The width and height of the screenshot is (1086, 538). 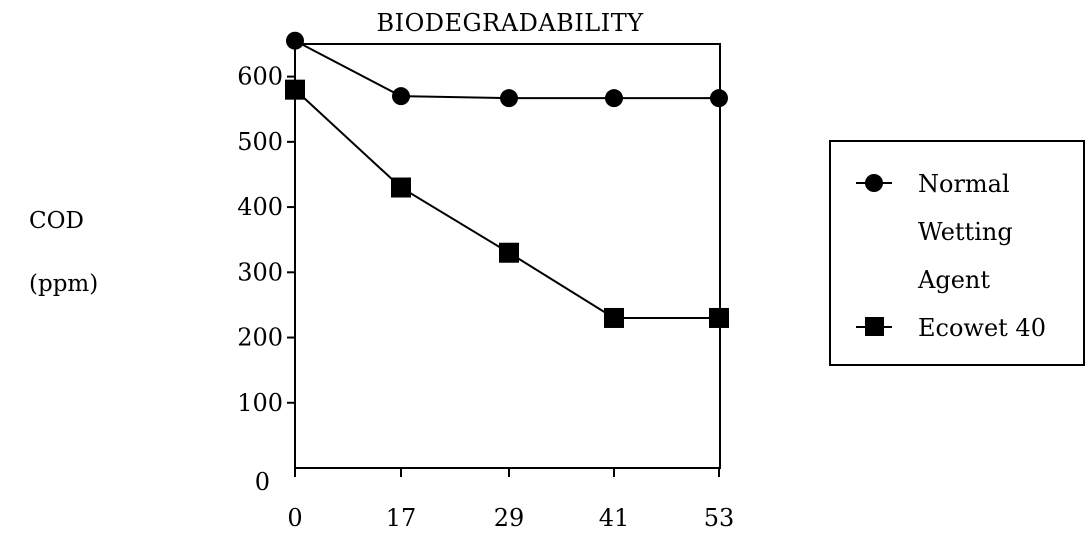 I want to click on legend-label: Normal, so click(x=964, y=184).